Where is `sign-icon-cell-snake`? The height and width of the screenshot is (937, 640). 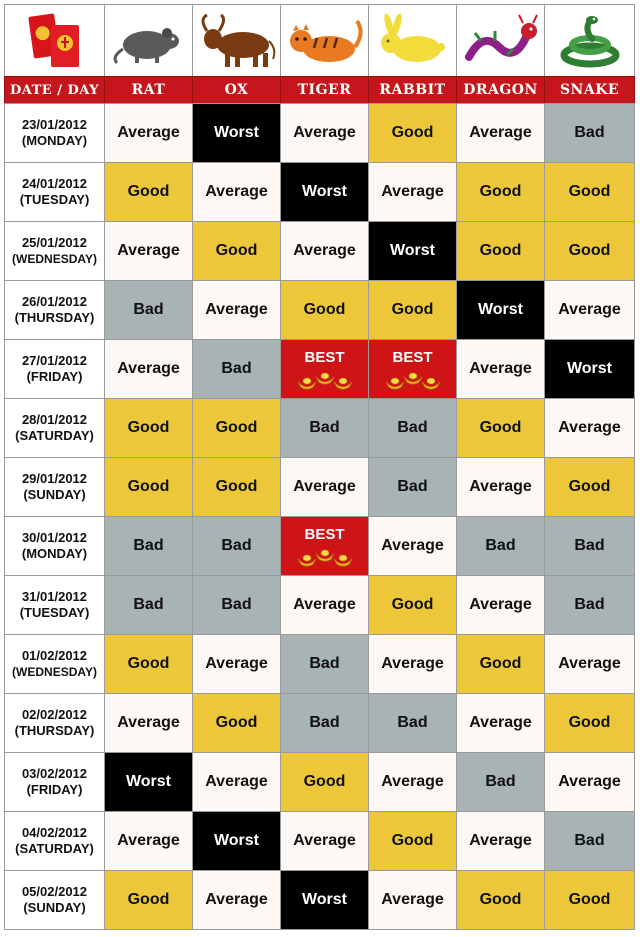
sign-icon-cell-snake is located at coordinates (589, 40).